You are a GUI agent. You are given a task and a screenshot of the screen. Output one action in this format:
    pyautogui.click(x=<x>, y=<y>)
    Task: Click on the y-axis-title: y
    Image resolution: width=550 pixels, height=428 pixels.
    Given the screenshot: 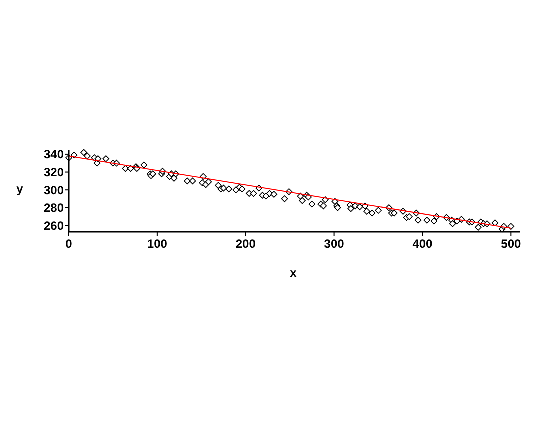 What is the action you would take?
    pyautogui.click(x=20, y=189)
    